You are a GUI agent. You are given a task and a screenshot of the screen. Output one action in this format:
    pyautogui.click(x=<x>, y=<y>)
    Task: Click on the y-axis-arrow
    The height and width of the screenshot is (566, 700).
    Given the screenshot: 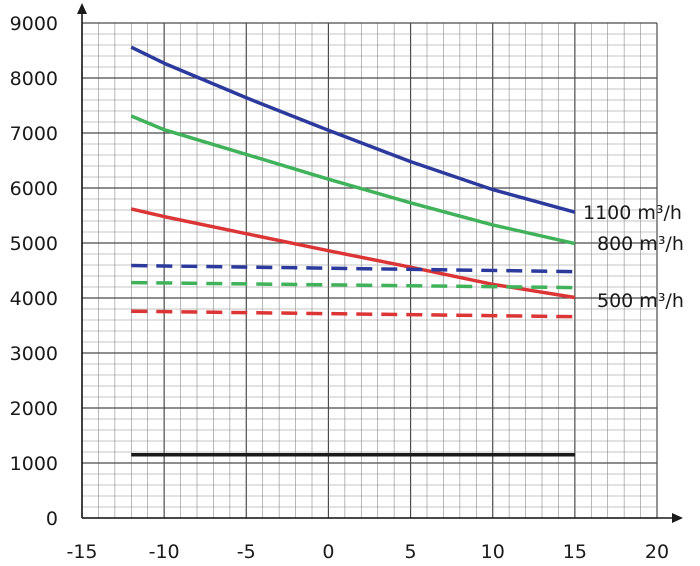 What is the action you would take?
    pyautogui.click(x=82, y=8)
    